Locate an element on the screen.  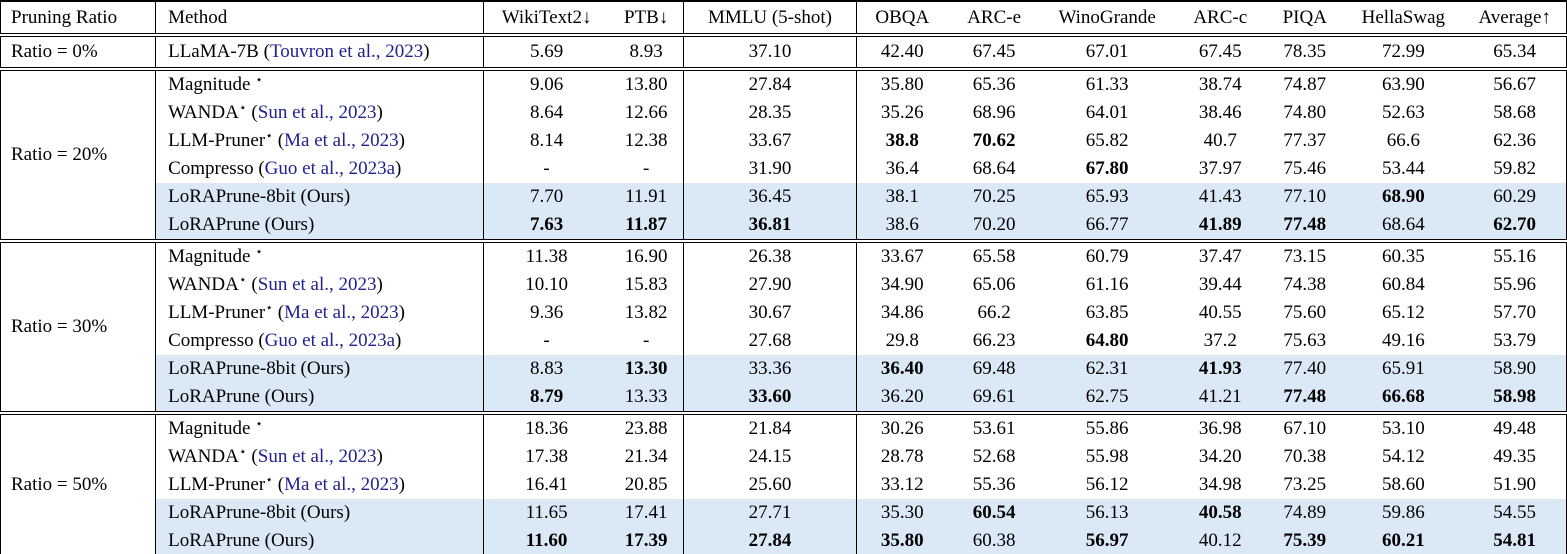
value-cell: 9.06 is located at coordinates (546, 84).